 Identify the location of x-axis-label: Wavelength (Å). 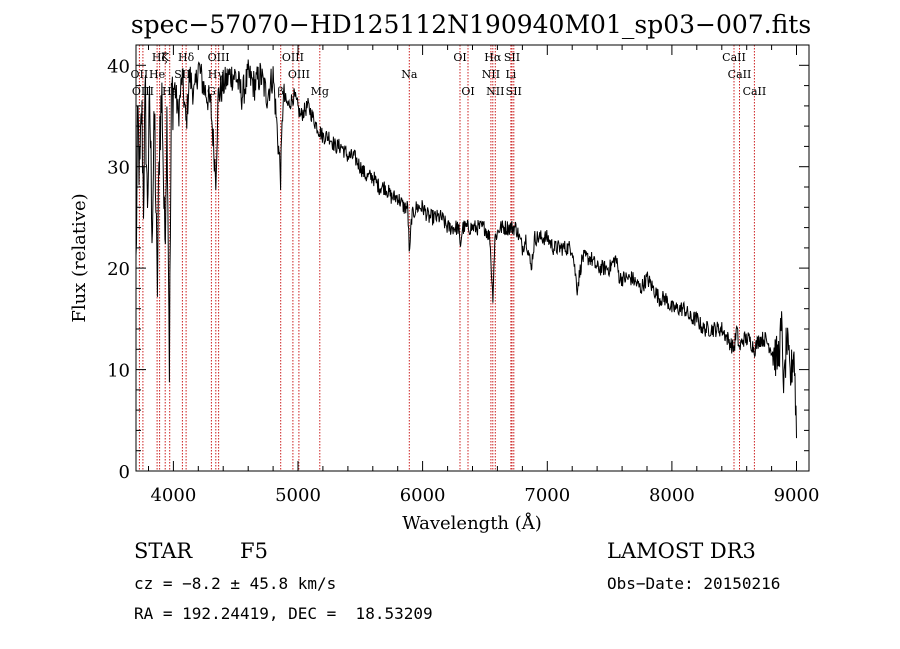
(472, 523).